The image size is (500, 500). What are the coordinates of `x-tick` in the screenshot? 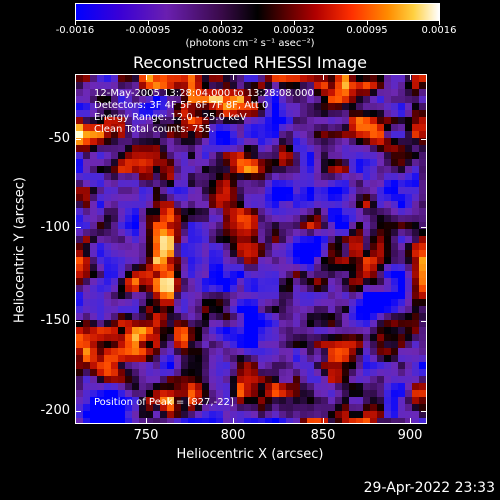 It's located at (323, 421).